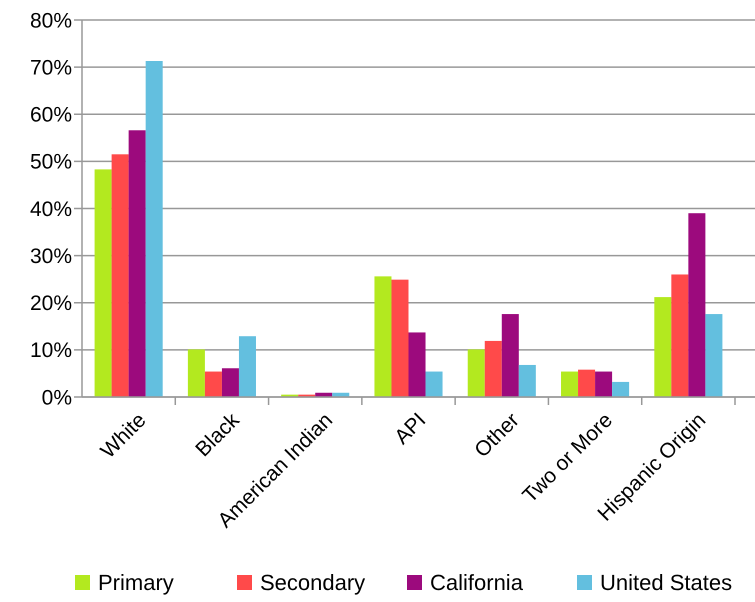 Image resolution: width=755 pixels, height=602 pixels. I want to click on x-tick-label: API, so click(410, 428).